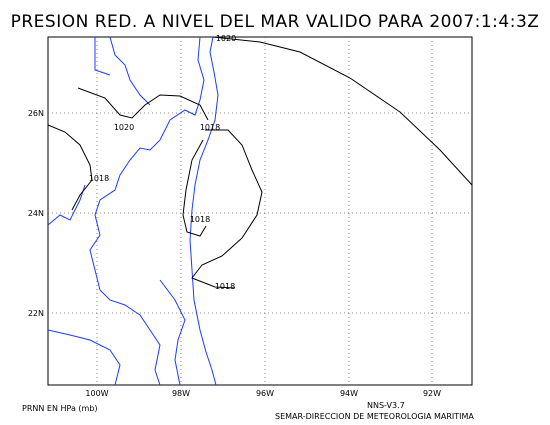  I want to click on lon-label: 92W, so click(432, 393).